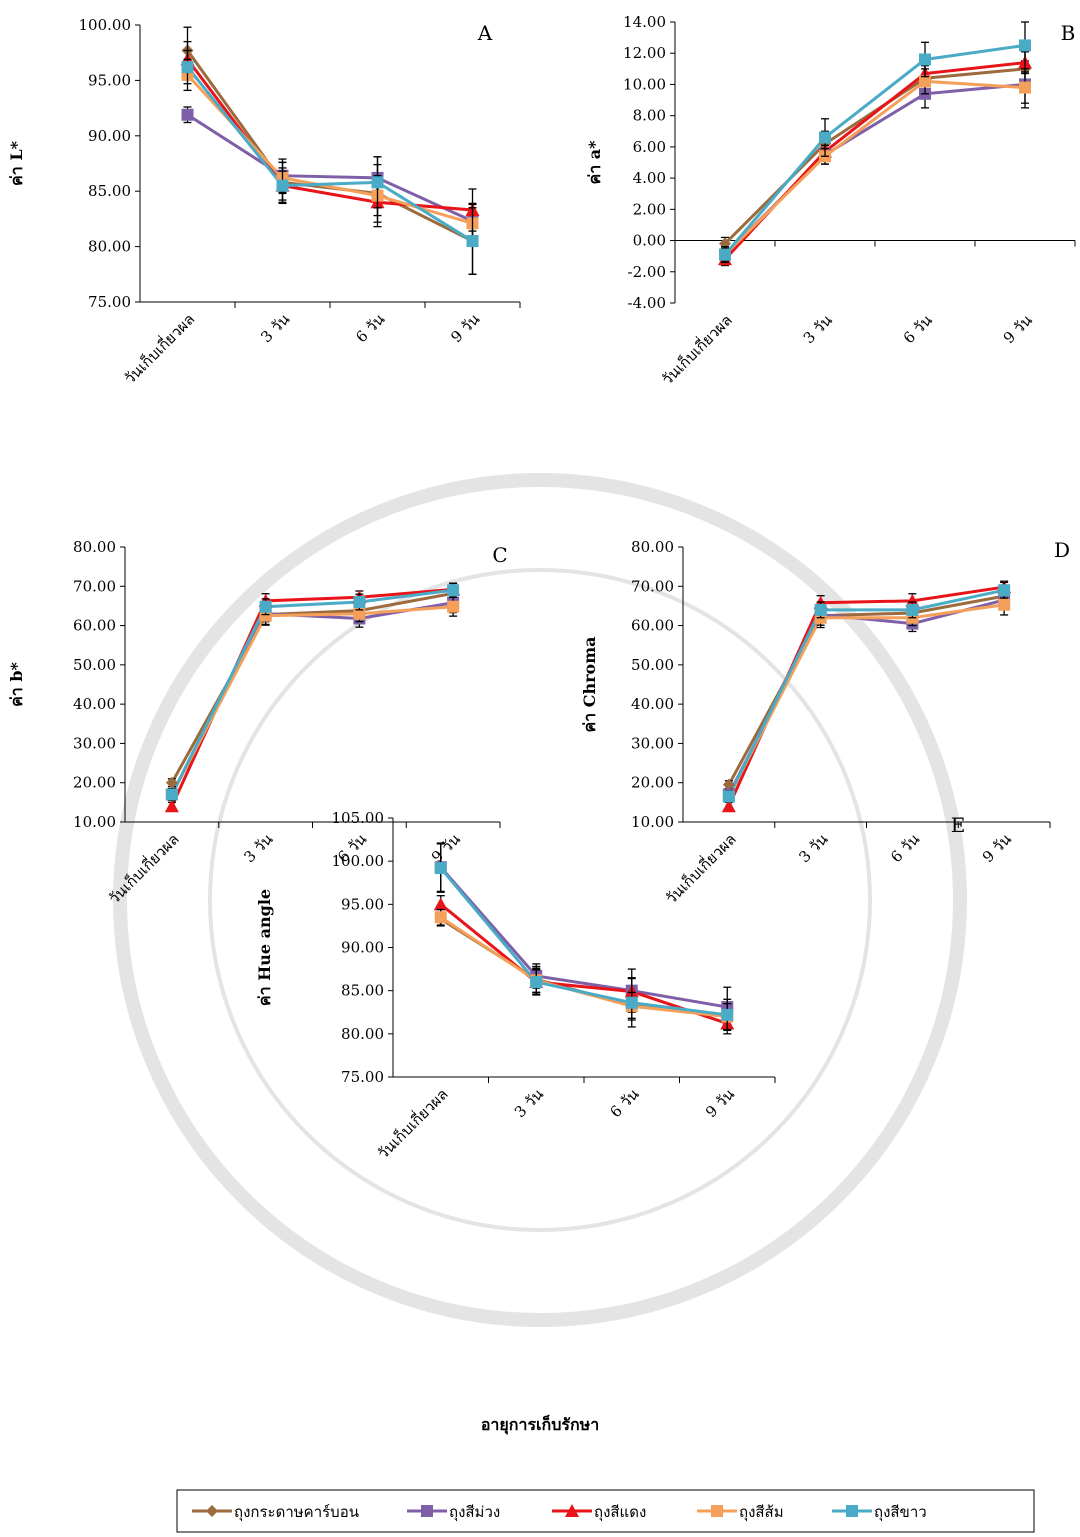 This screenshot has height=1537, width=1080. I want to click on panel-label: C, so click(499, 555).